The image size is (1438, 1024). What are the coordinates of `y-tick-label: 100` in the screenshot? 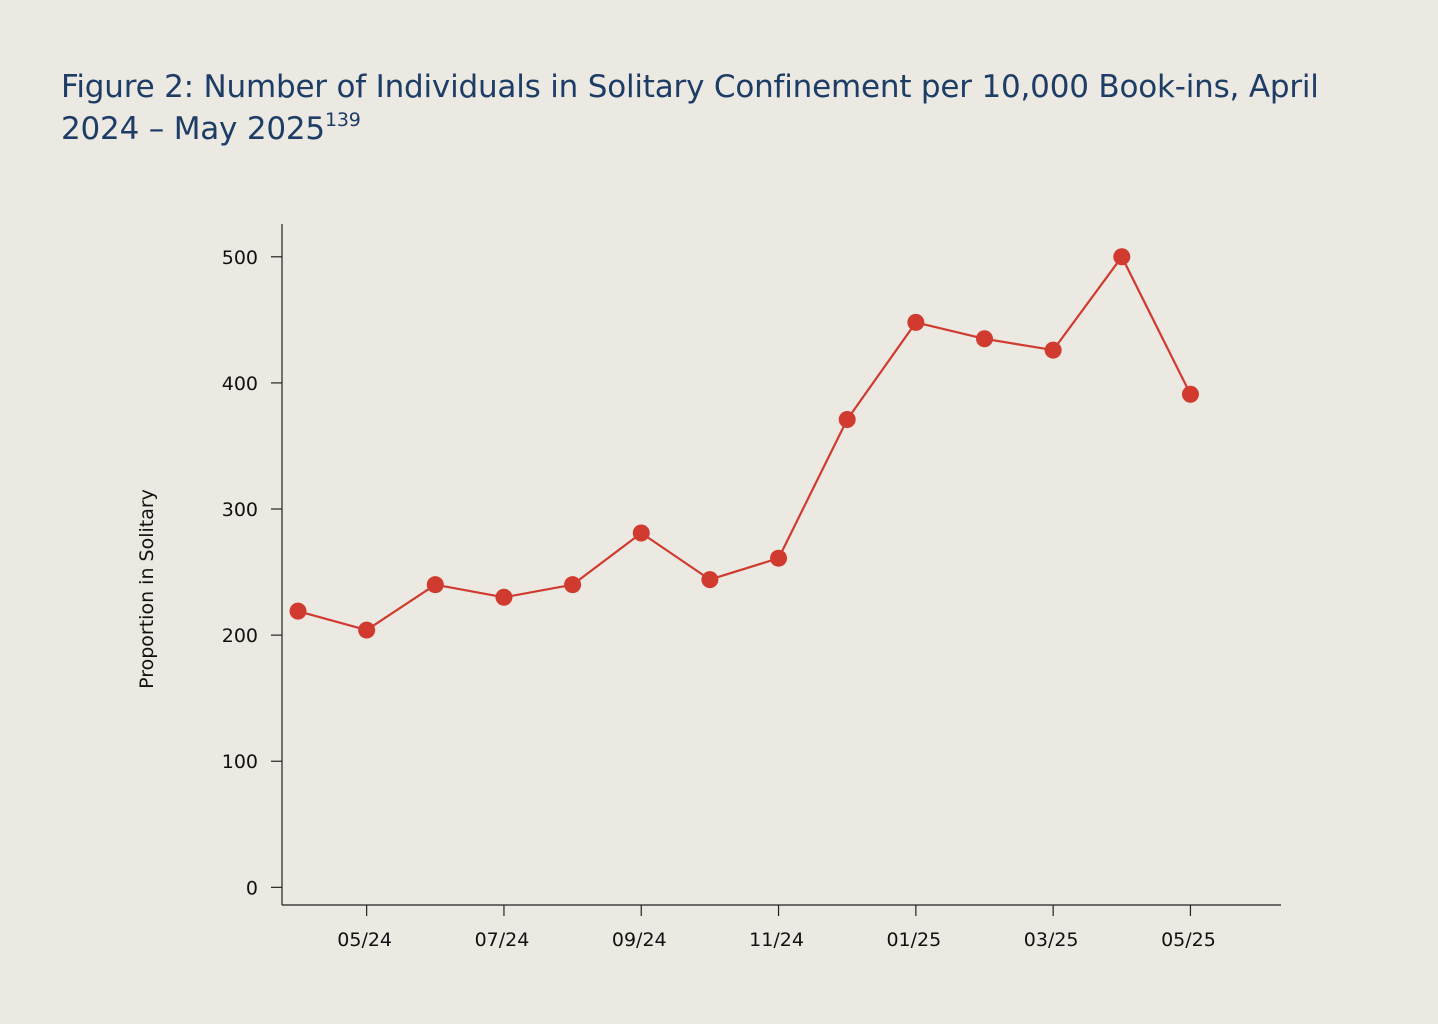 It's located at (240, 762).